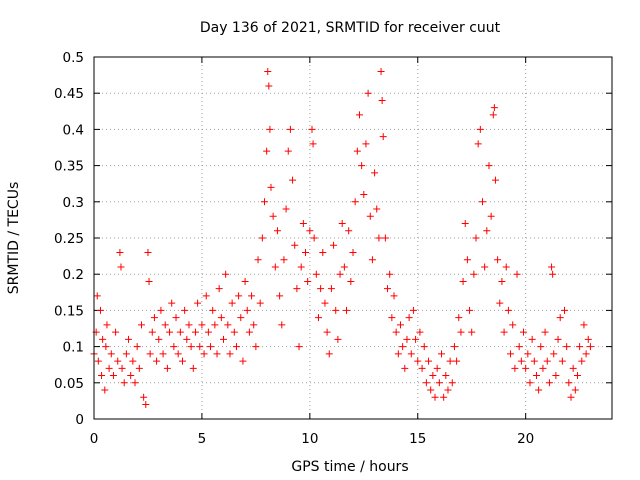 The height and width of the screenshot is (480, 640). I want to click on y-tick-label: 0.3, so click(73, 203).